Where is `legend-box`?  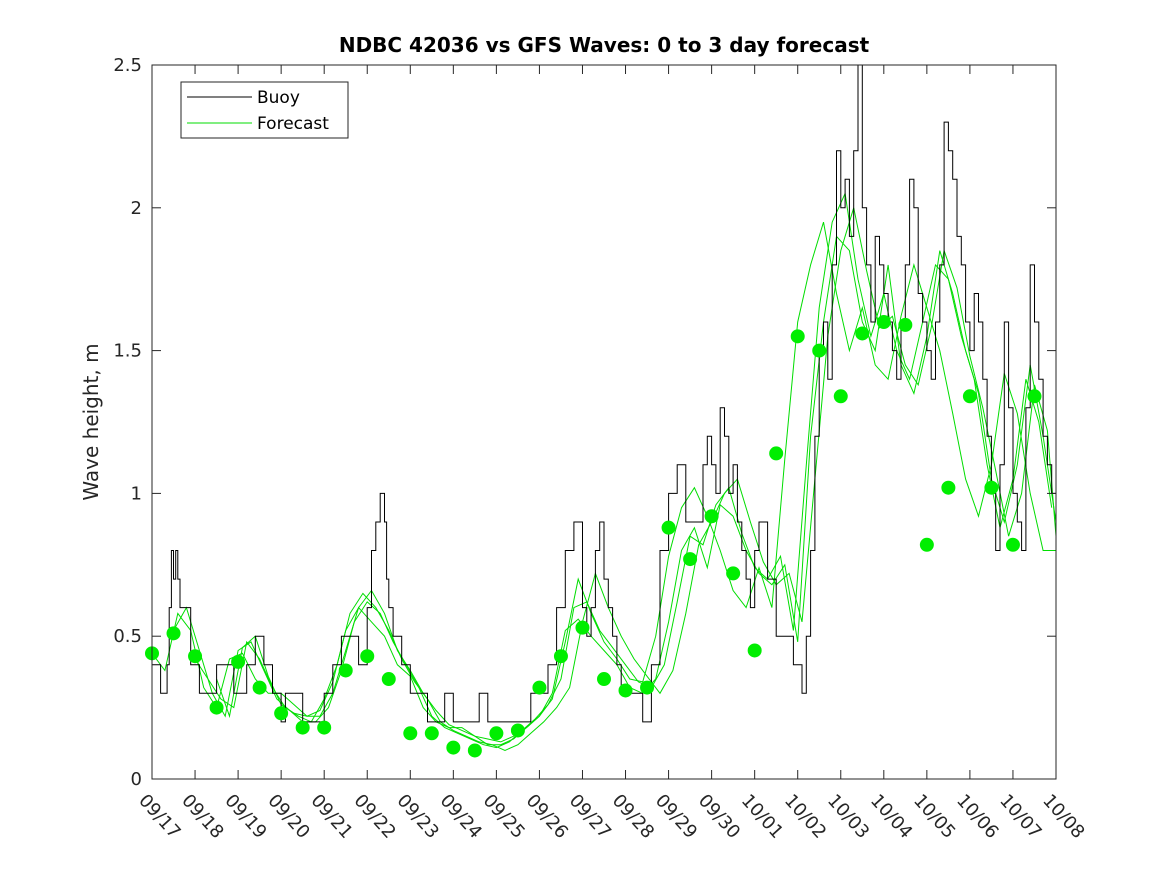 legend-box is located at coordinates (264, 110).